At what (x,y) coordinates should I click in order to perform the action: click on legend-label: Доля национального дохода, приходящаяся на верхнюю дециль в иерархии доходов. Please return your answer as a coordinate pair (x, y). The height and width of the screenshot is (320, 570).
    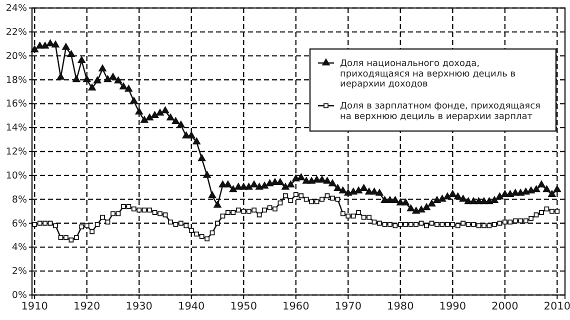
    Looking at the image, I should click on (428, 74).